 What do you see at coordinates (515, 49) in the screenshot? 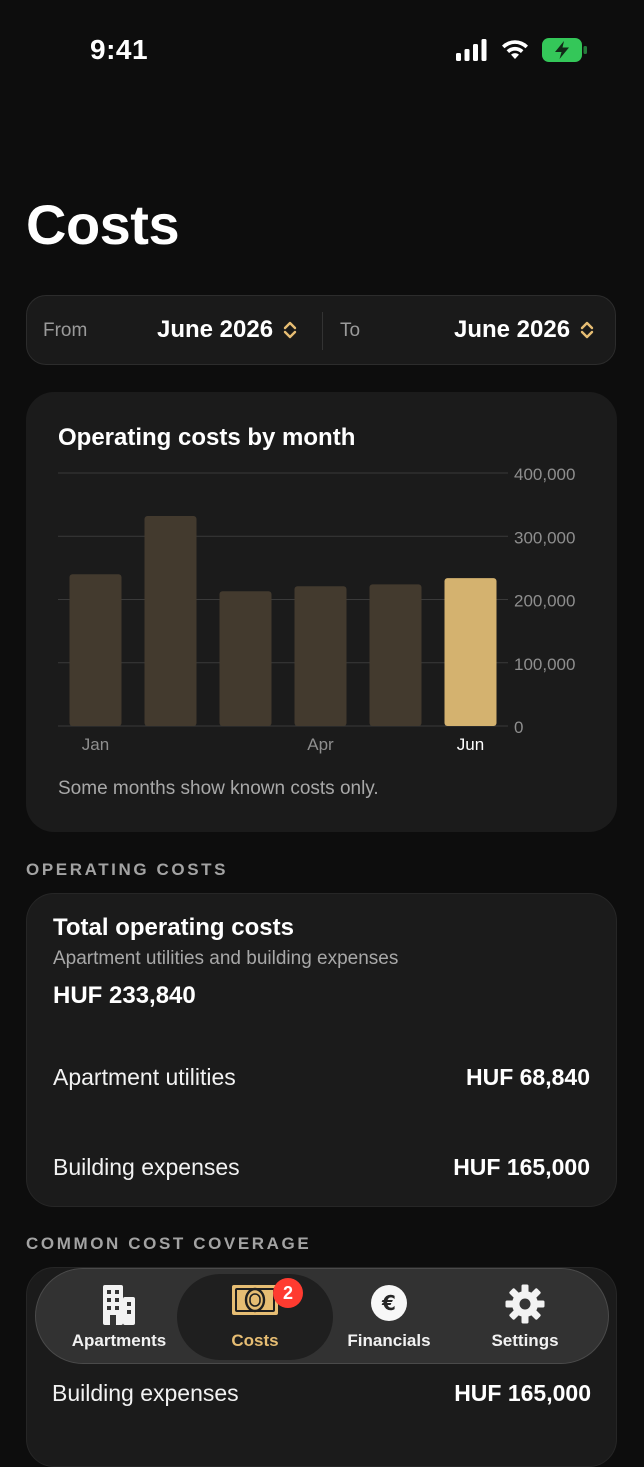
I see `wifi-icon` at bounding box center [515, 49].